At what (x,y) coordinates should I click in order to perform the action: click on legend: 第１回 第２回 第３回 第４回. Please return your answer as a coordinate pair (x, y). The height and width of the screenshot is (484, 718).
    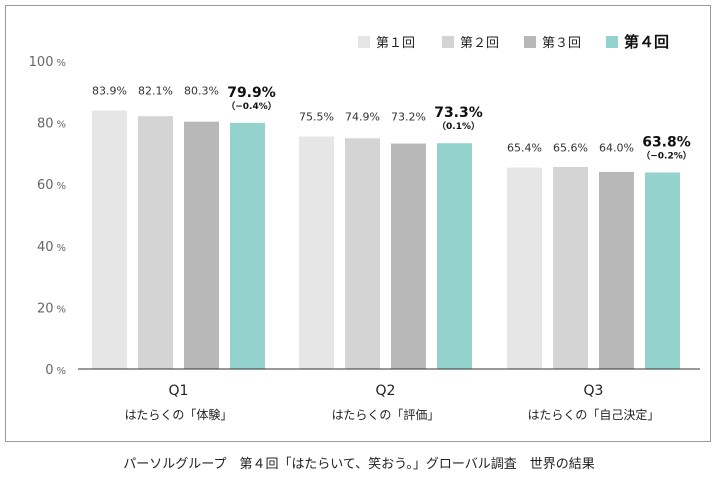
    Looking at the image, I should click on (513, 42).